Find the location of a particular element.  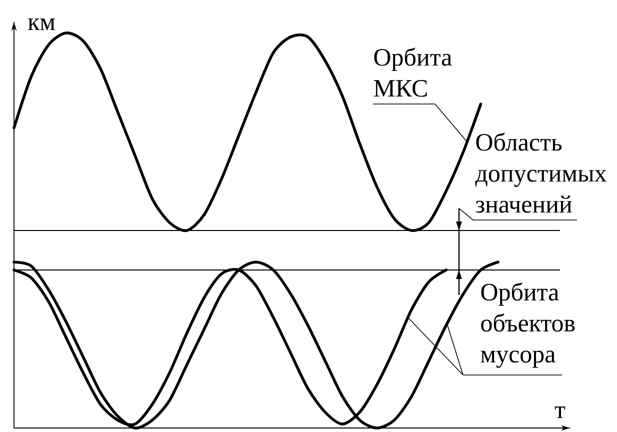

x-axis-title: т is located at coordinates (560, 412).